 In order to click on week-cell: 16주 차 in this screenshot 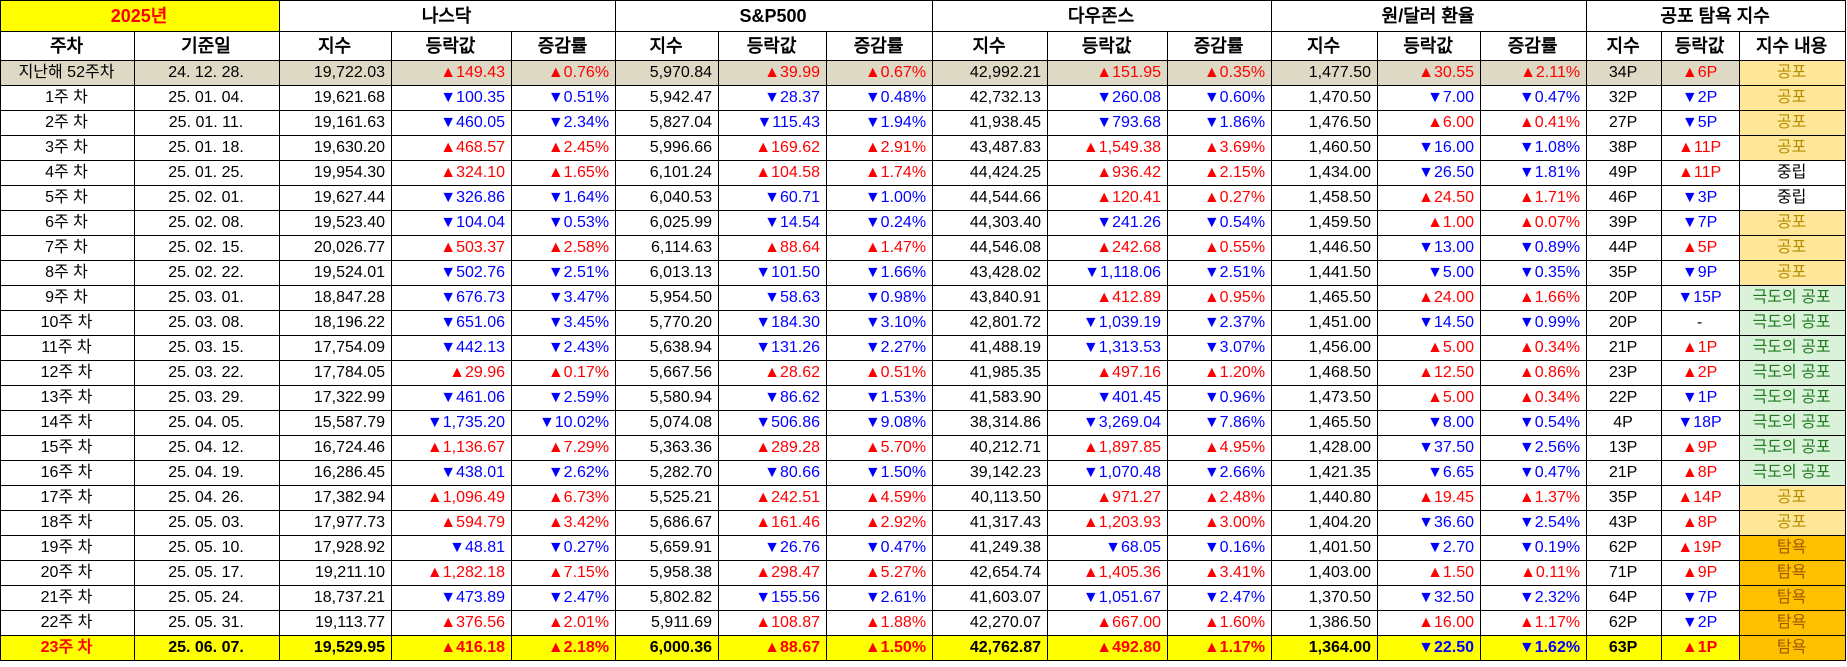, I will do `click(67, 473)`.